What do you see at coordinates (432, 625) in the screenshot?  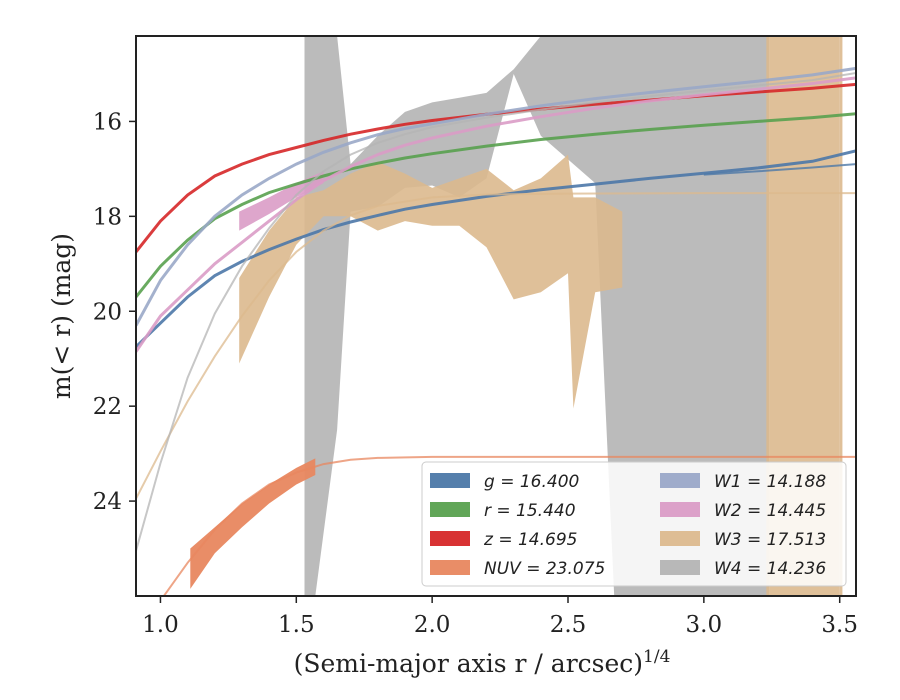 I see `x-tick-label: 2.0` at bounding box center [432, 625].